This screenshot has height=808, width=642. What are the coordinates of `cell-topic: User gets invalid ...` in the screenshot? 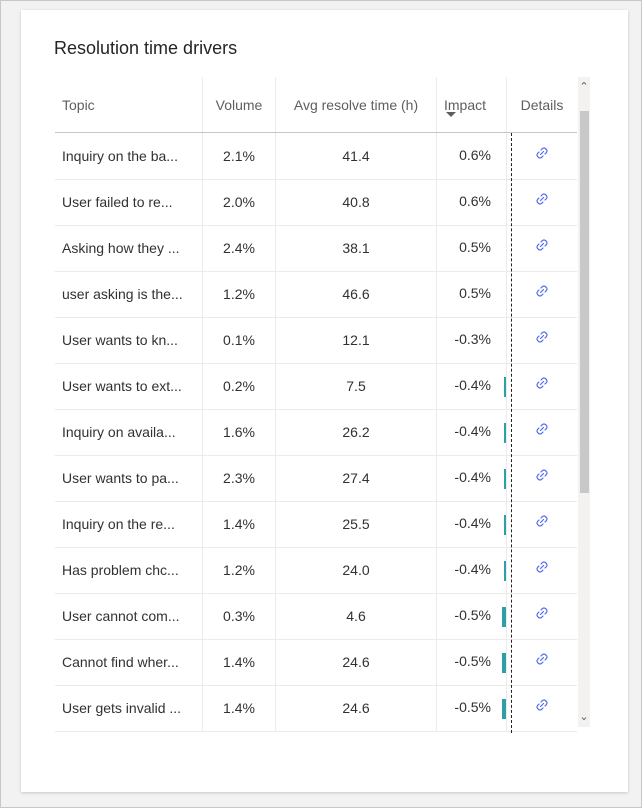 It's located at (129, 708).